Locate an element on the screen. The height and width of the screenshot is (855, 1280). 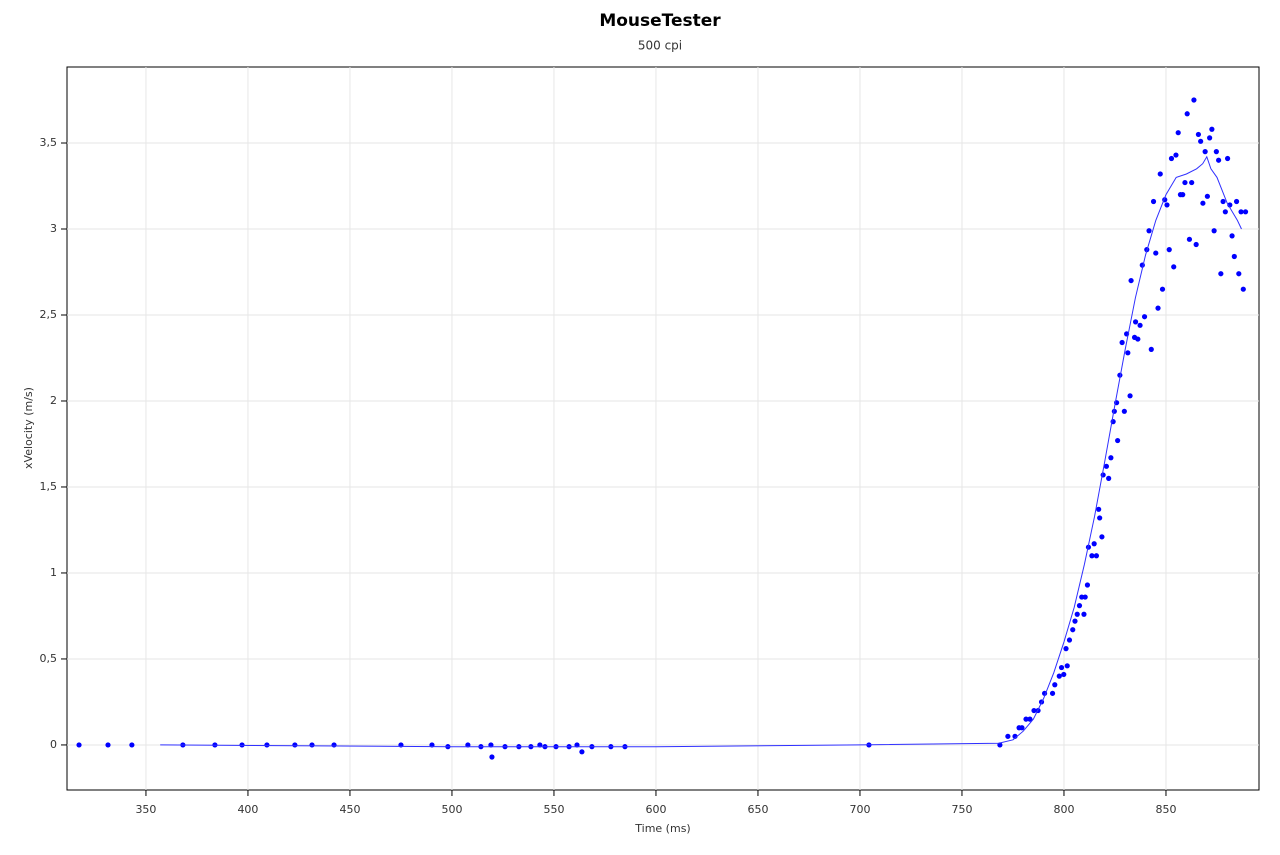
y-tick-label: 1 is located at coordinates (53, 572).